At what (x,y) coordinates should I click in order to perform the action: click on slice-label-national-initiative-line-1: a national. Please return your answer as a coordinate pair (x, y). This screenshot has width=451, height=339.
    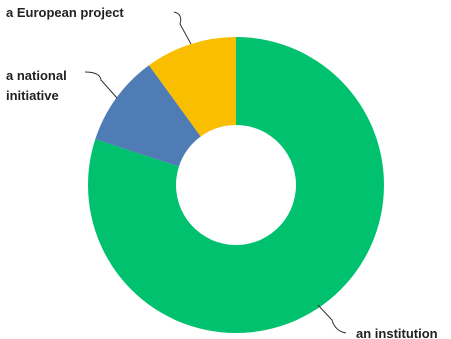
    Looking at the image, I should click on (36, 75).